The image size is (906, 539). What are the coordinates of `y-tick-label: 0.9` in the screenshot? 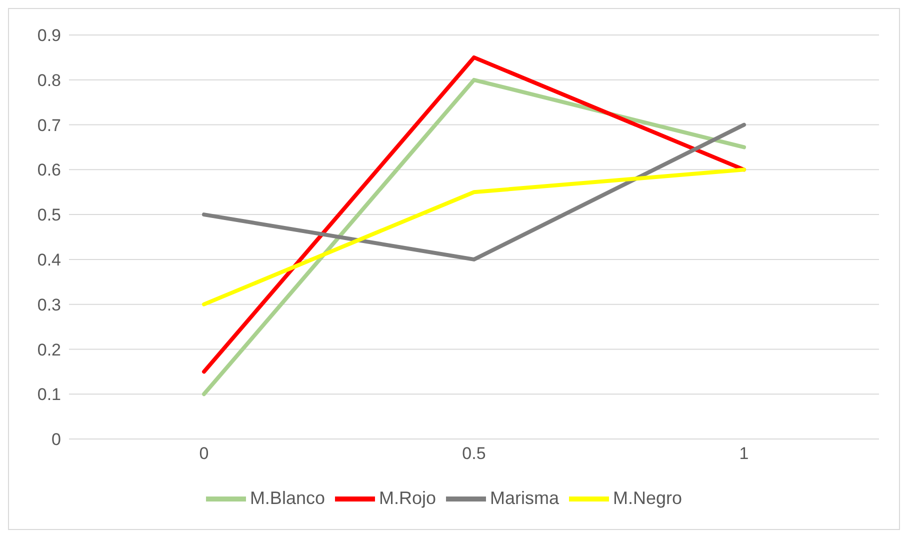 It's located at (49, 36).